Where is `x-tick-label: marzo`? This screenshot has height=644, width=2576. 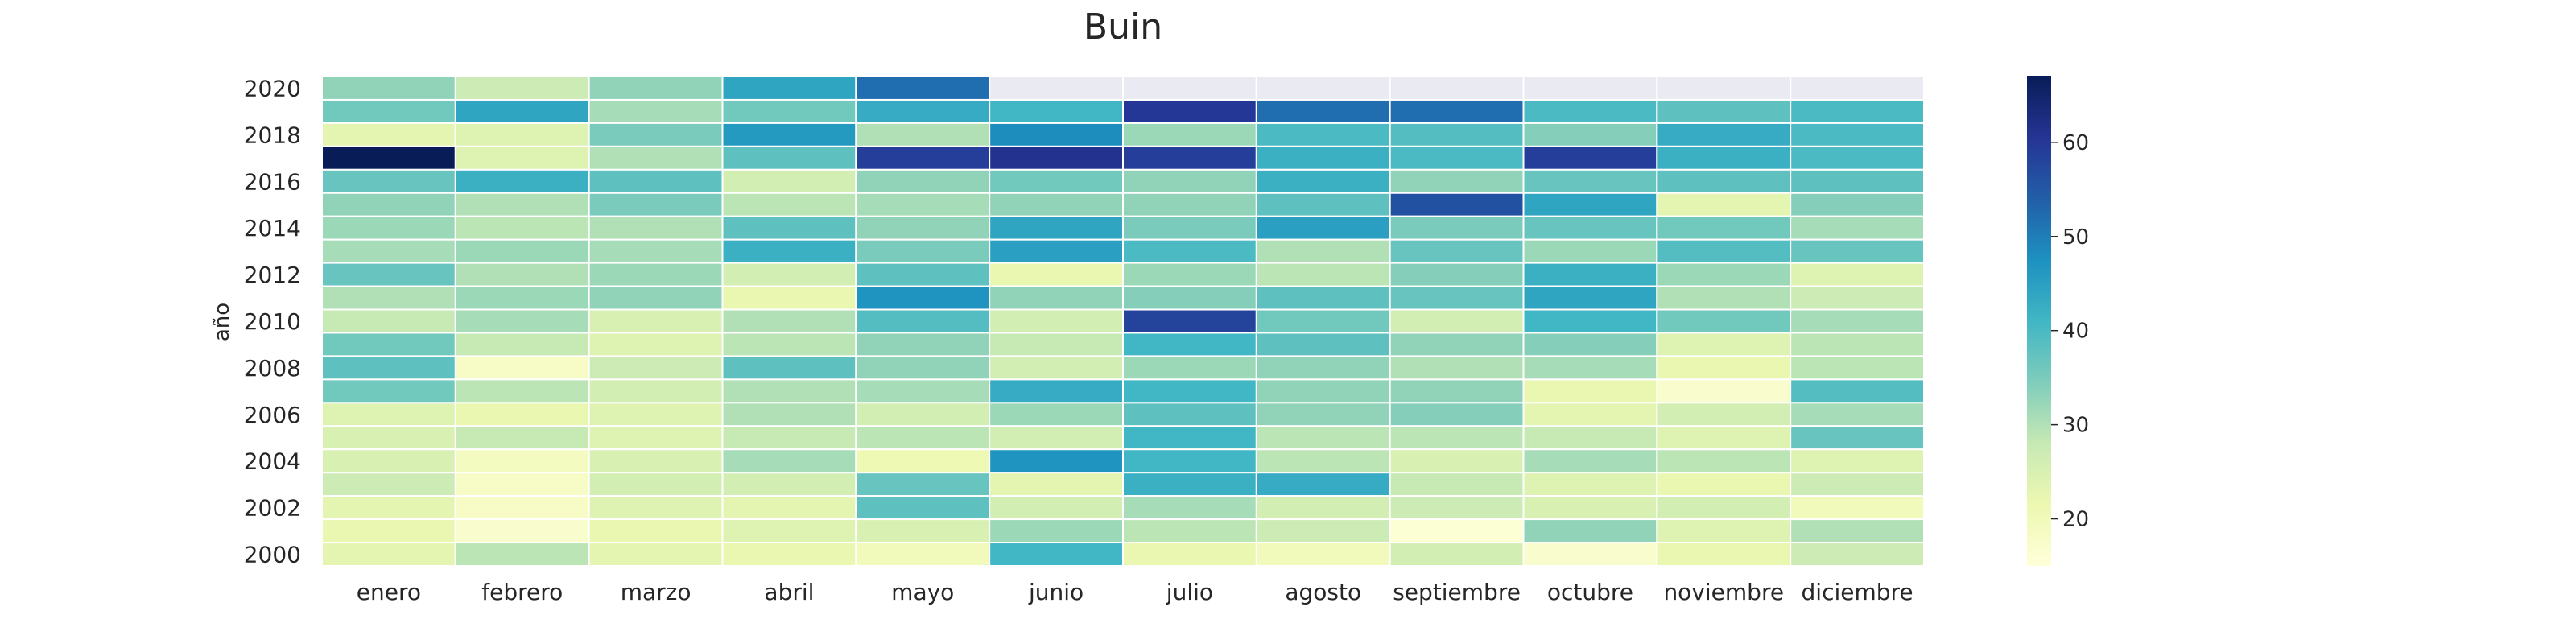 x-tick-label: marzo is located at coordinates (656, 592).